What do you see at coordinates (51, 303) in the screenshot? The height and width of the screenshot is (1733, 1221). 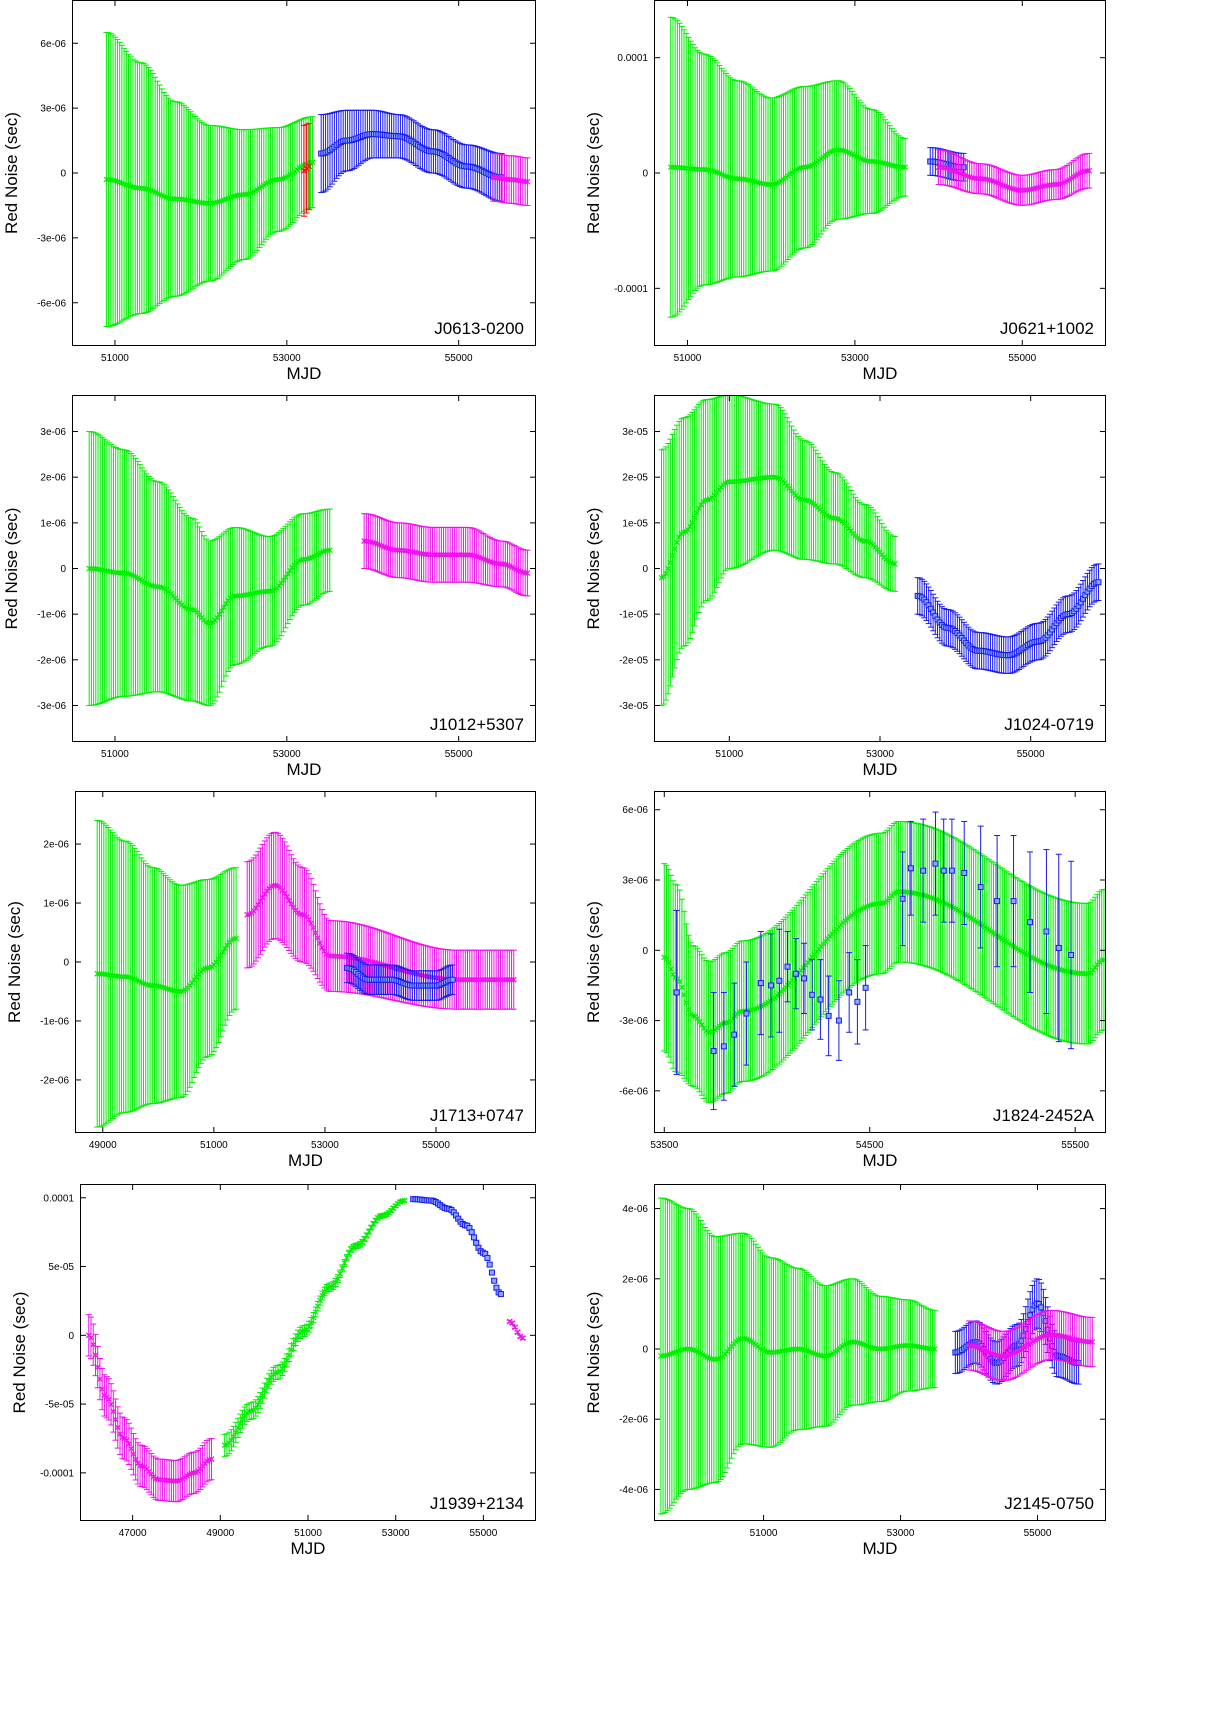 I see `y-tick-label: -6e-06` at bounding box center [51, 303].